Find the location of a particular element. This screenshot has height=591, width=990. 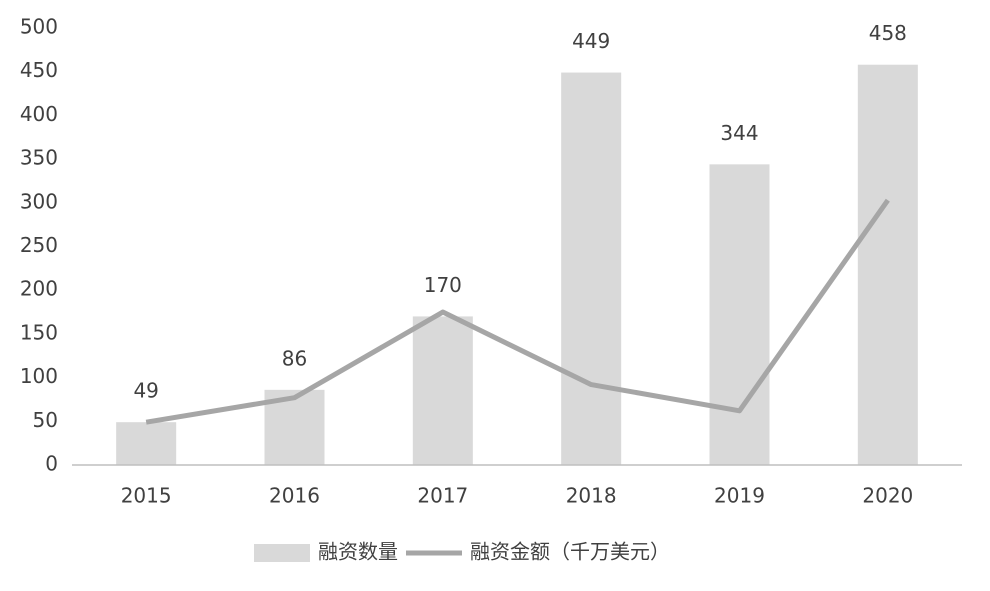

data-label: 344 is located at coordinates (739, 133).